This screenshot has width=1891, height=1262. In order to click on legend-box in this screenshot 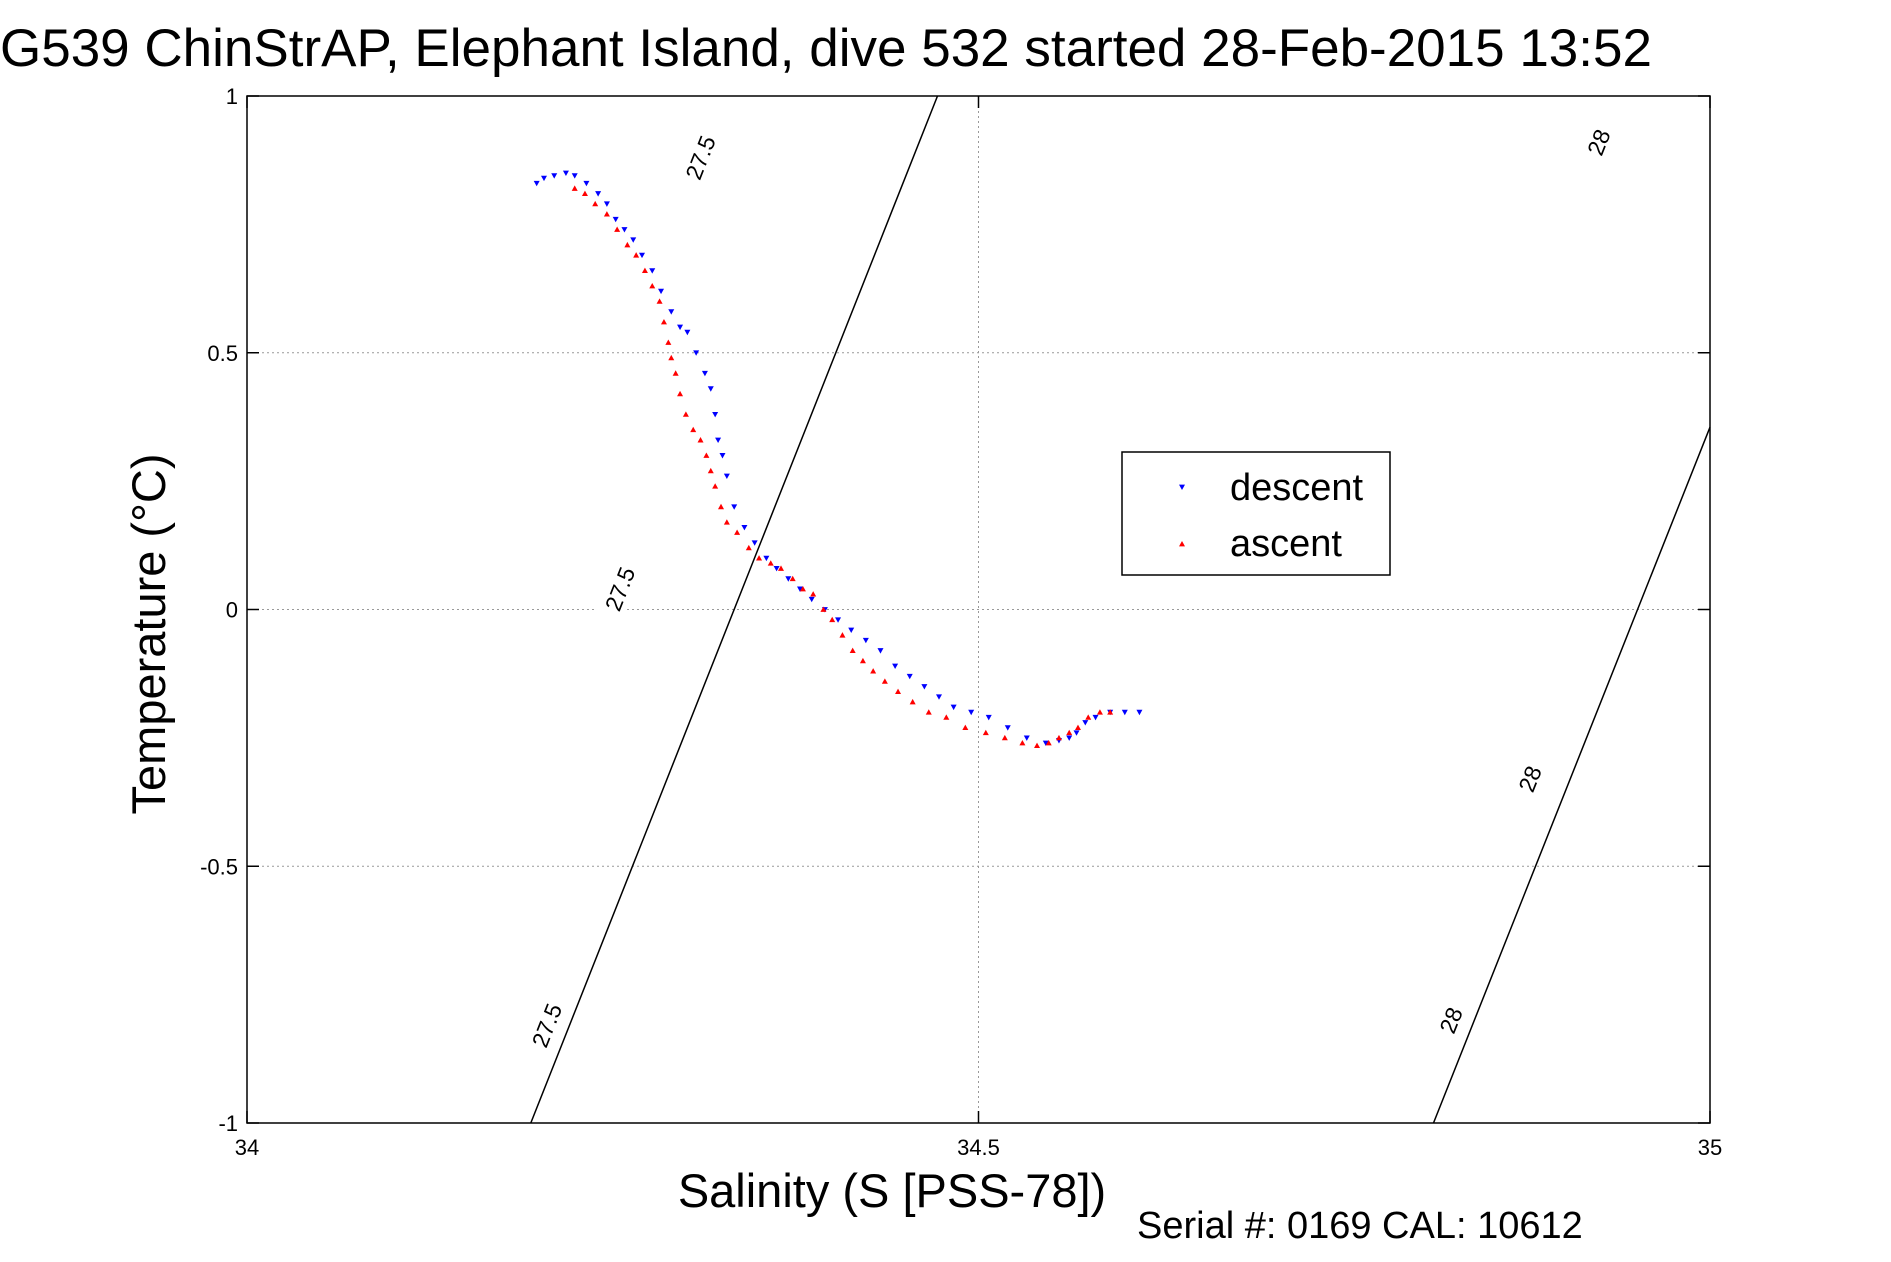, I will do `click(1256, 513)`.